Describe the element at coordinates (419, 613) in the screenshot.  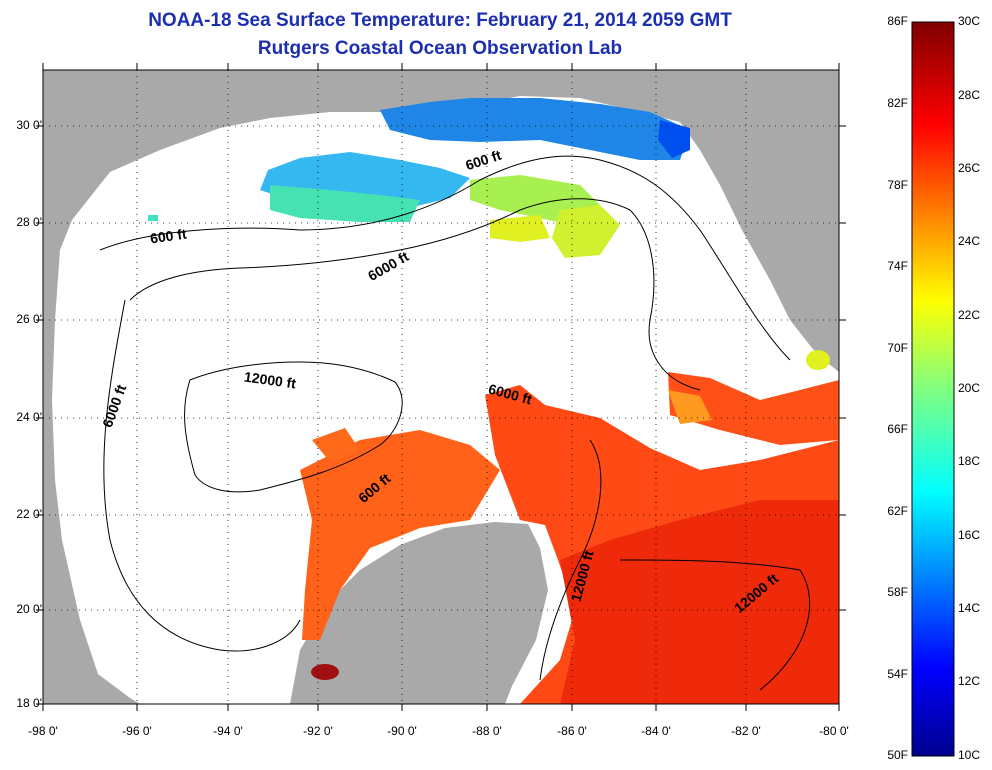
I see `yucatan-peninsula` at that location.